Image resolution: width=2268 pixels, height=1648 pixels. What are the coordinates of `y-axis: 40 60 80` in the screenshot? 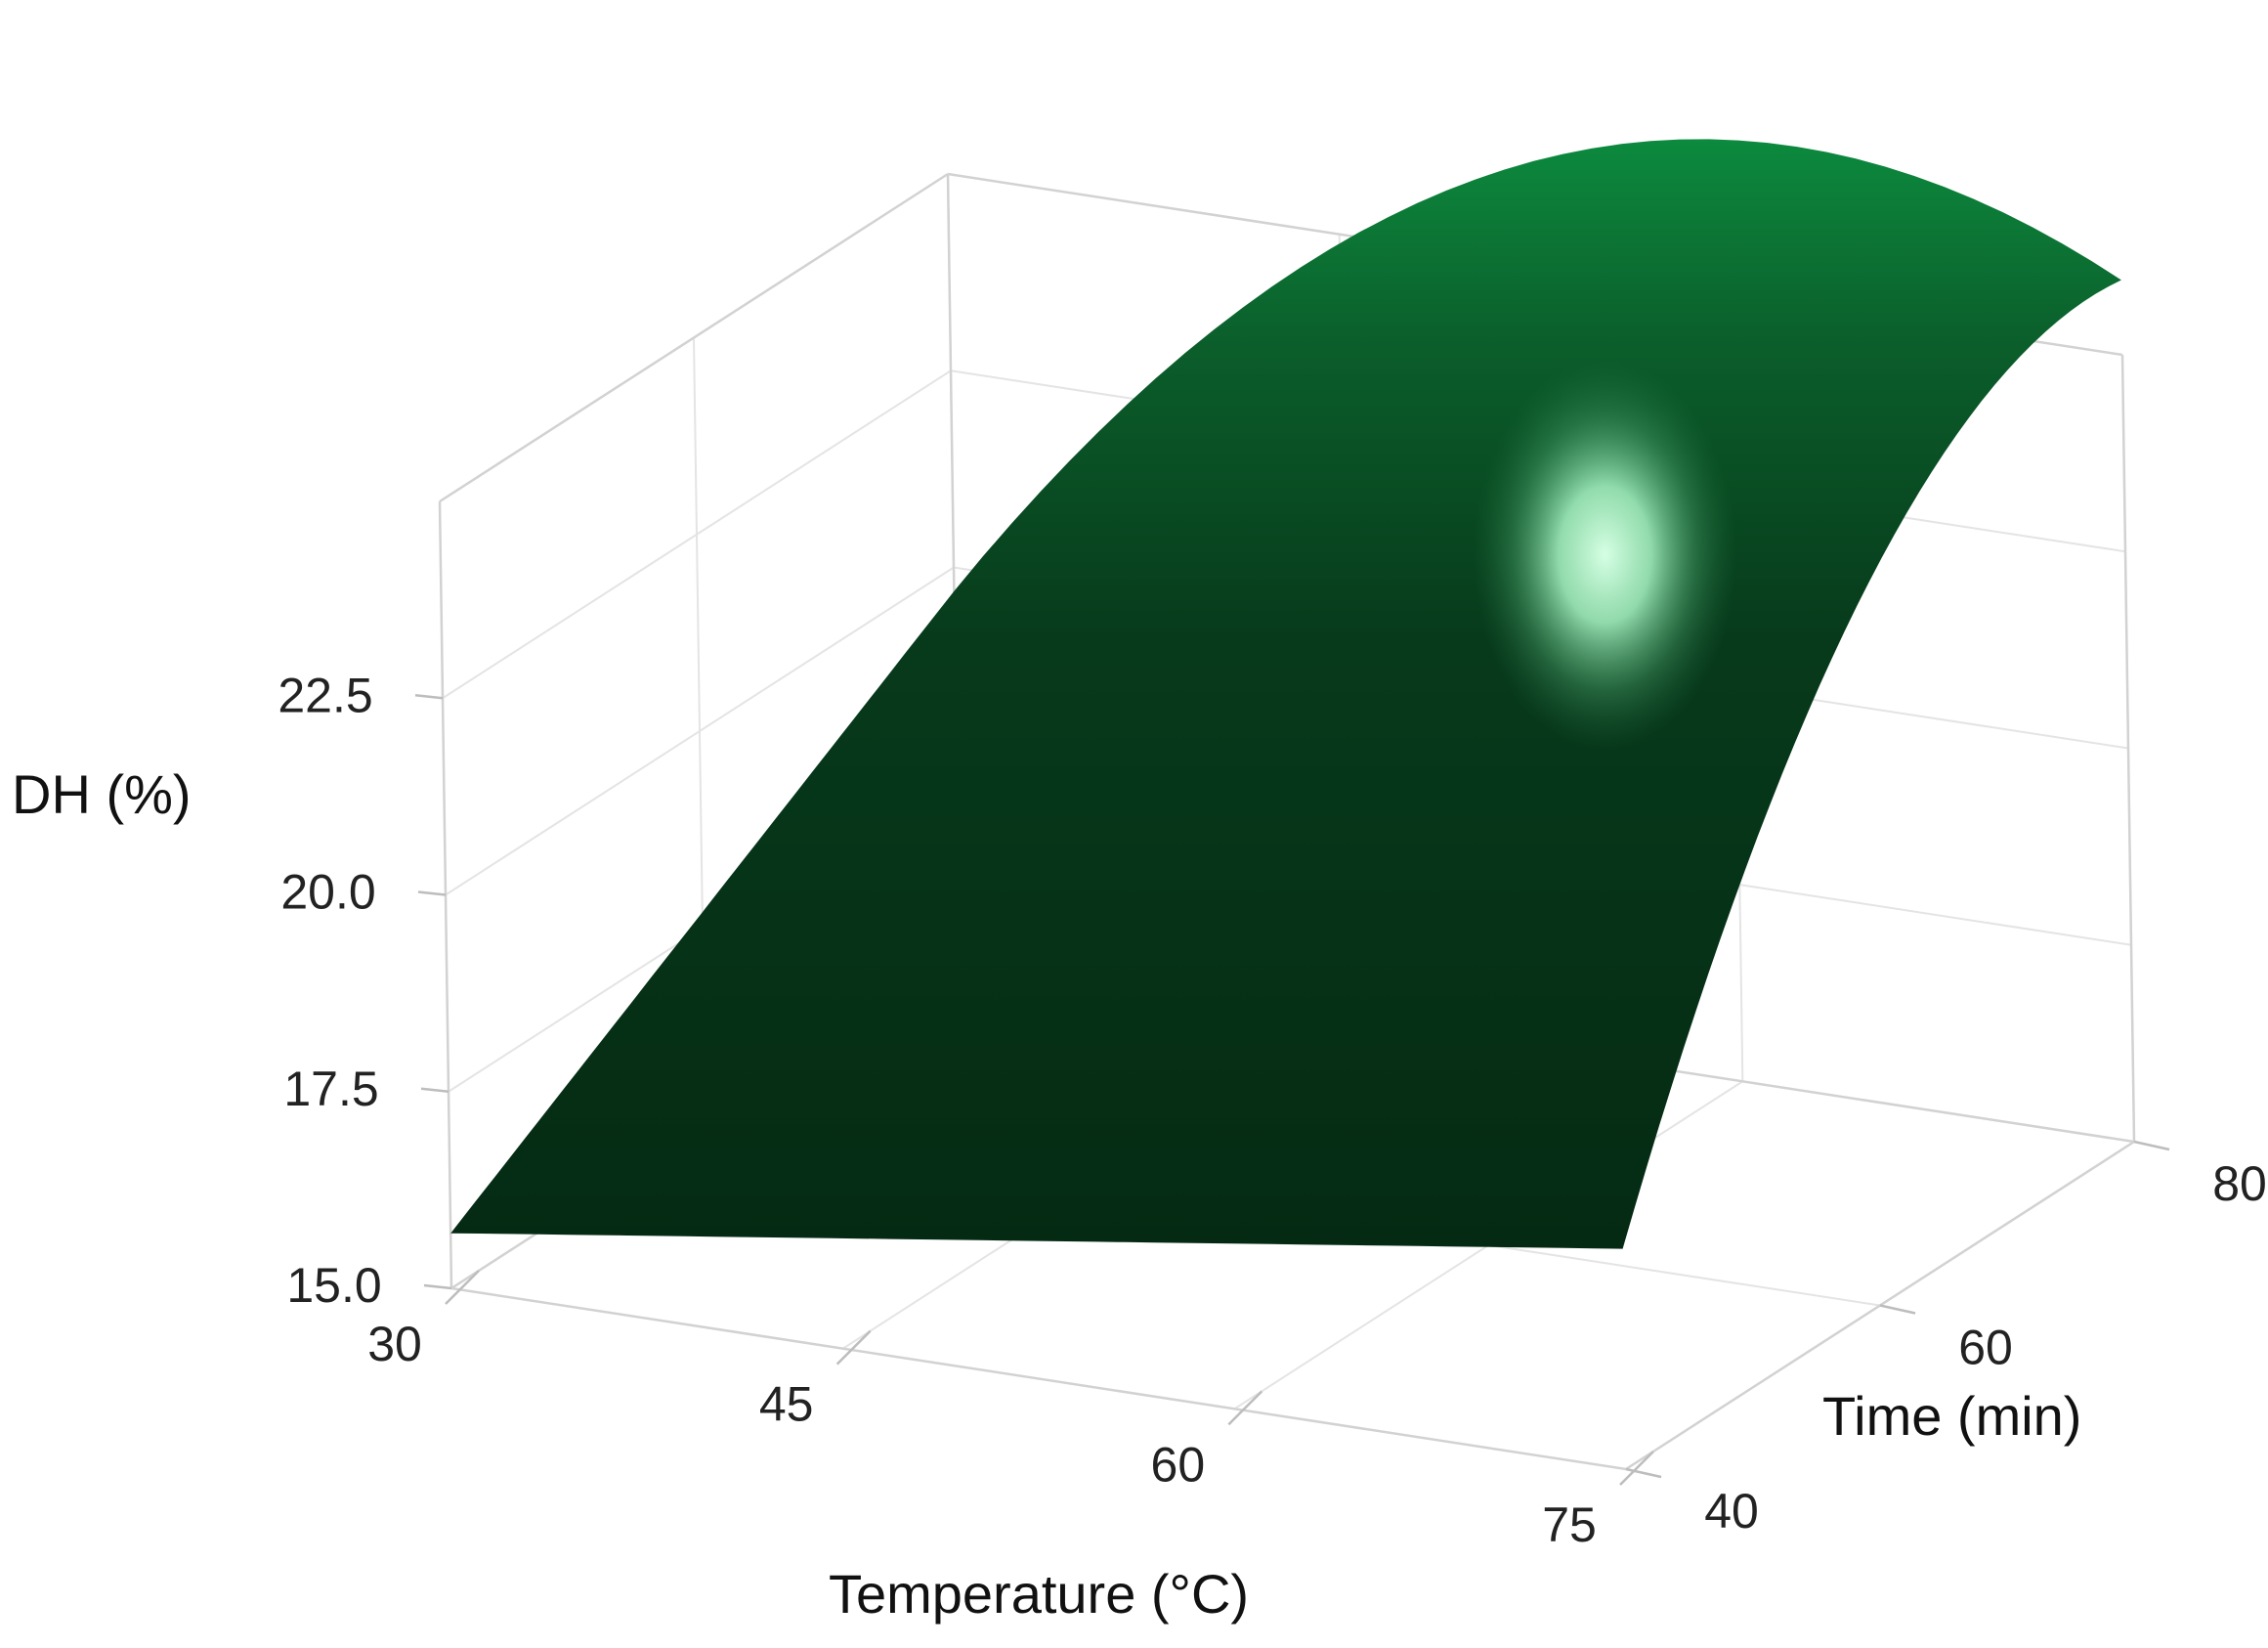 It's located at (1946, 1339).